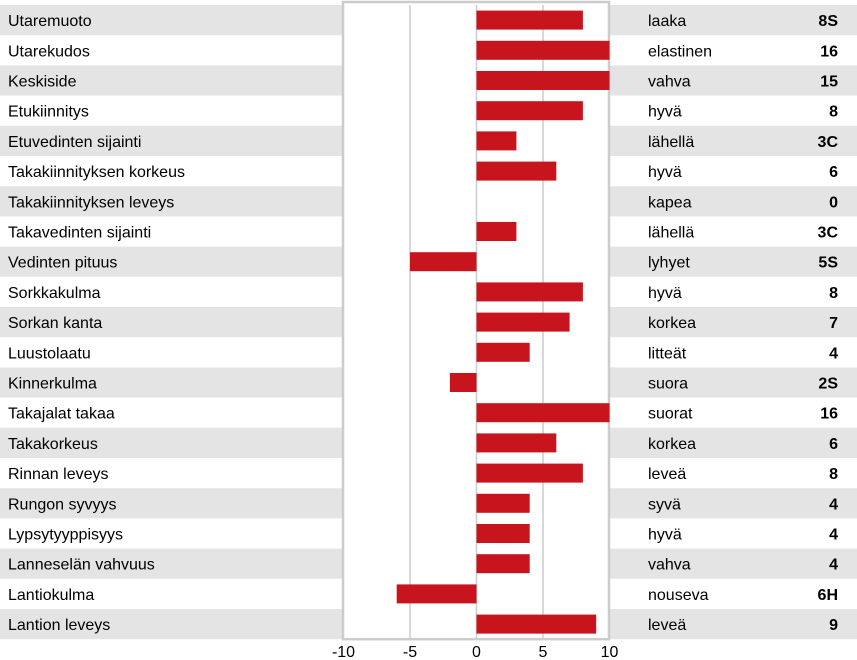 The width and height of the screenshot is (857, 660). Describe the element at coordinates (680, 51) in the screenshot. I see `description-label: elastinen` at that location.